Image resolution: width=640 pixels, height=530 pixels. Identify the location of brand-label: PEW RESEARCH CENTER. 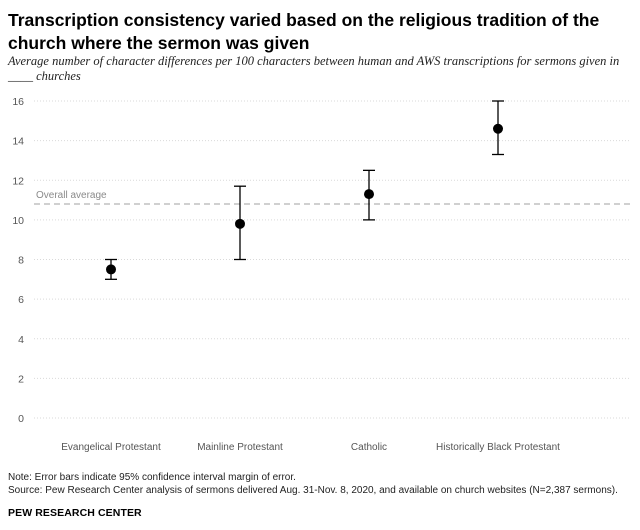
(75, 513).